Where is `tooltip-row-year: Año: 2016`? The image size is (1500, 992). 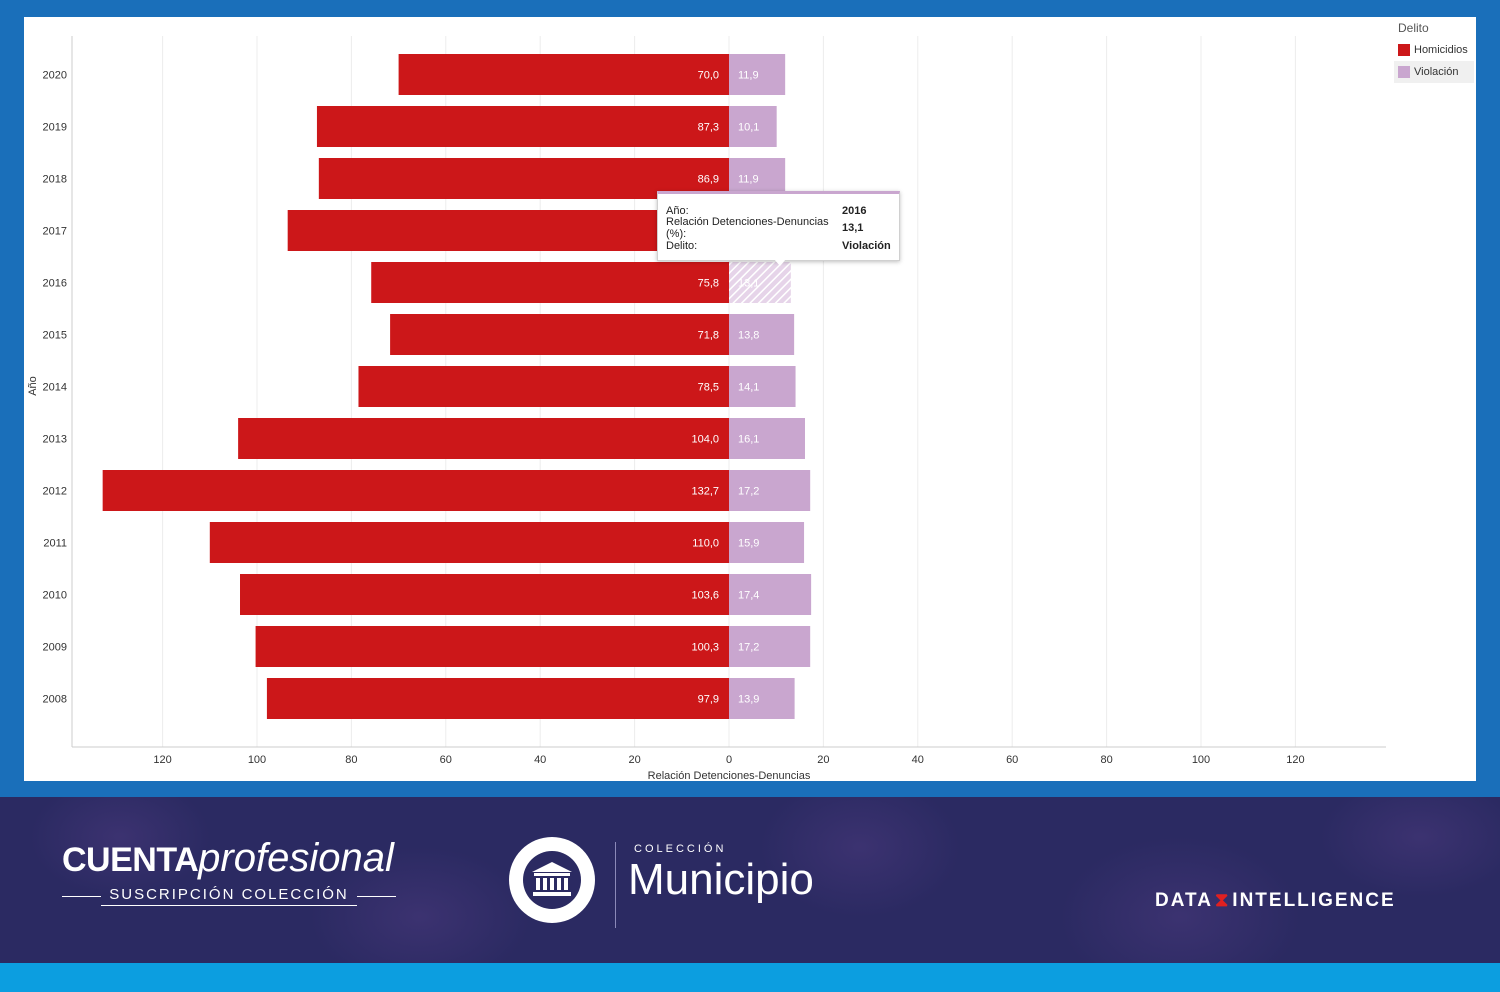
tooltip-row-year: Año: 2016 is located at coordinates (778, 211).